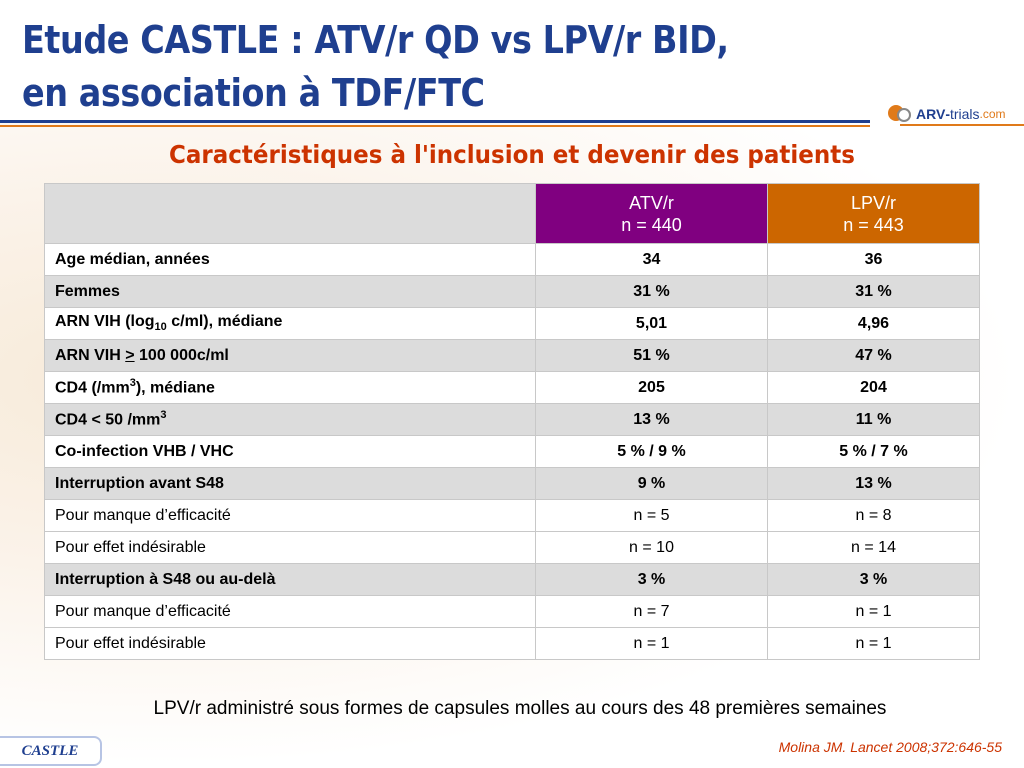  Describe the element at coordinates (290, 419) in the screenshot. I see `row-label: CD4 < 50 /mm3` at that location.